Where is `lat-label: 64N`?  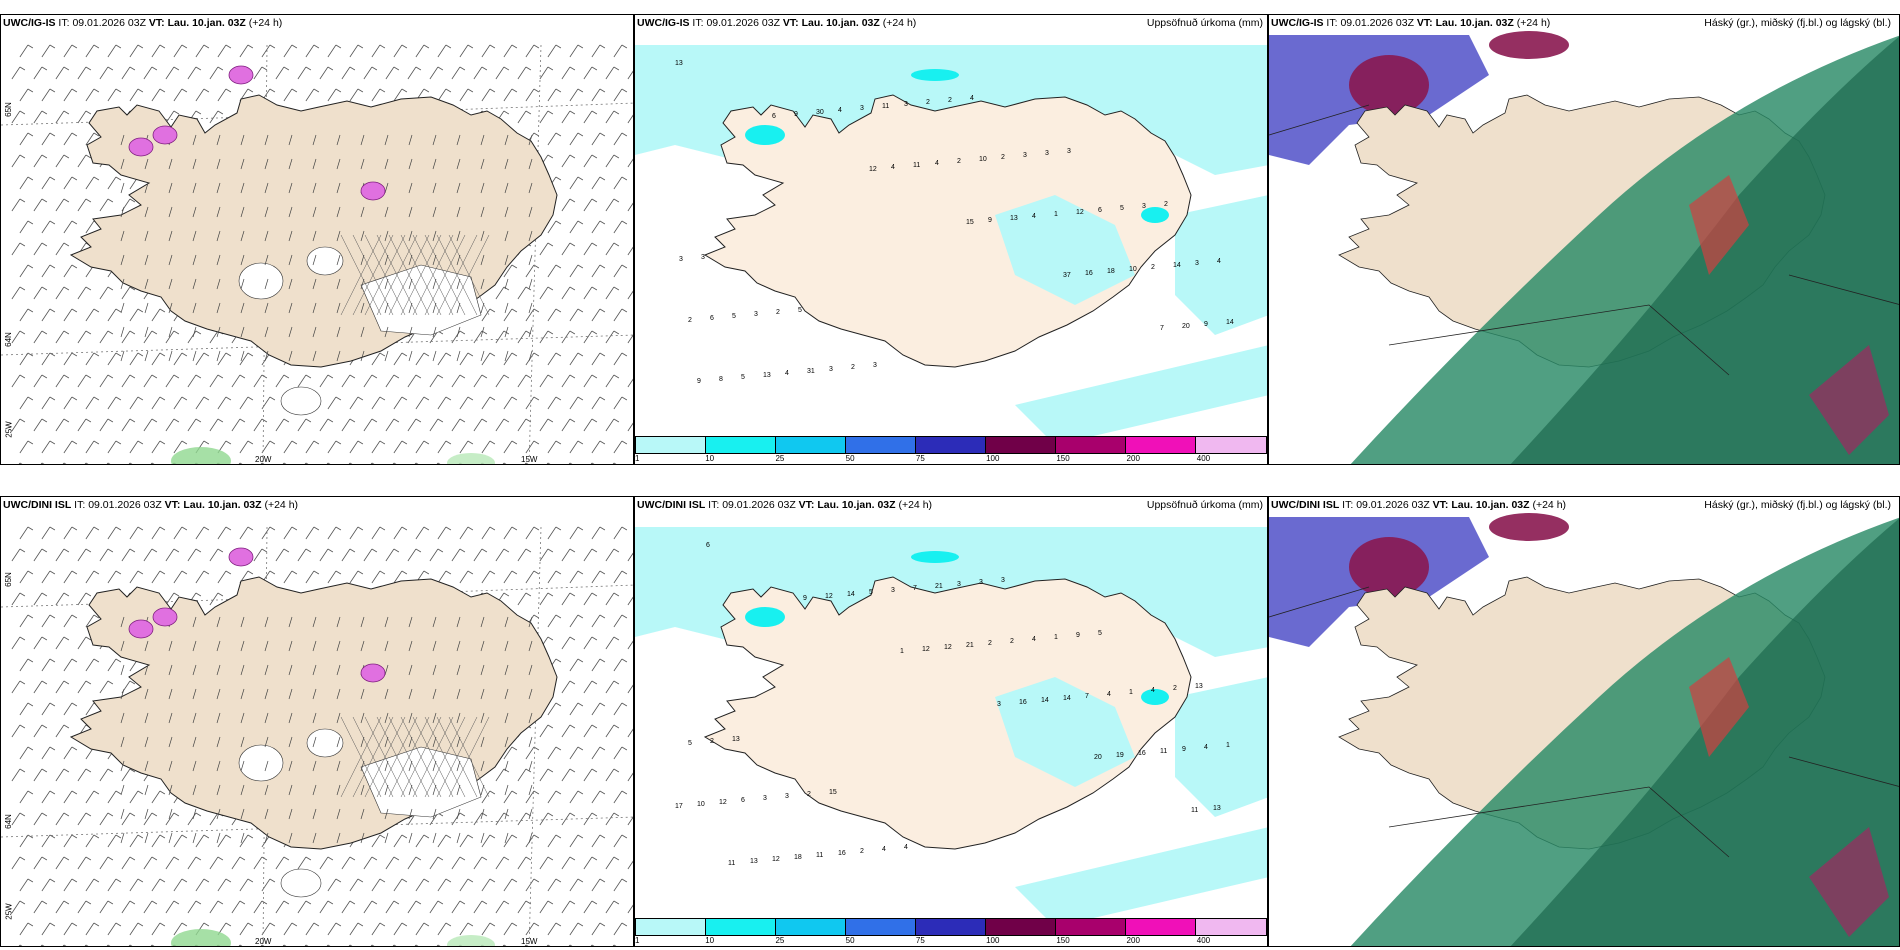
lat-label: 64N is located at coordinates (8, 339).